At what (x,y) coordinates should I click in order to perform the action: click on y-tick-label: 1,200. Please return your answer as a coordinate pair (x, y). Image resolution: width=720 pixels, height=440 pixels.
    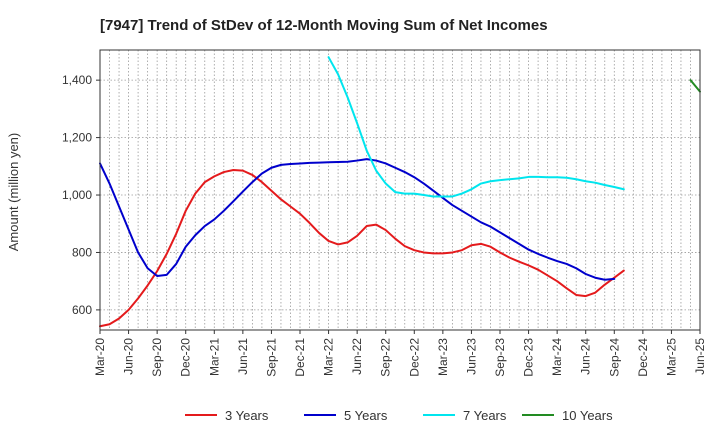
    Looking at the image, I should click on (77, 138).